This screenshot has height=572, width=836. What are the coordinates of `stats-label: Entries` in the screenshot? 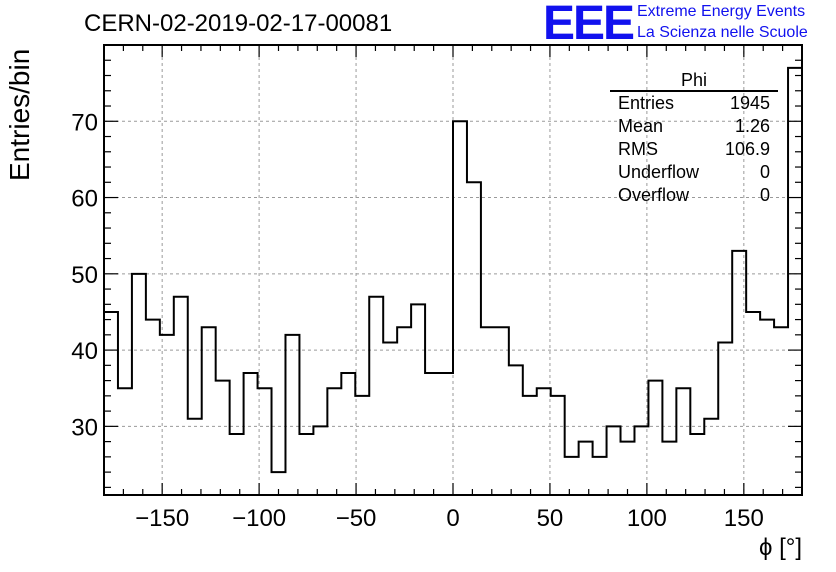 It's located at (646, 103).